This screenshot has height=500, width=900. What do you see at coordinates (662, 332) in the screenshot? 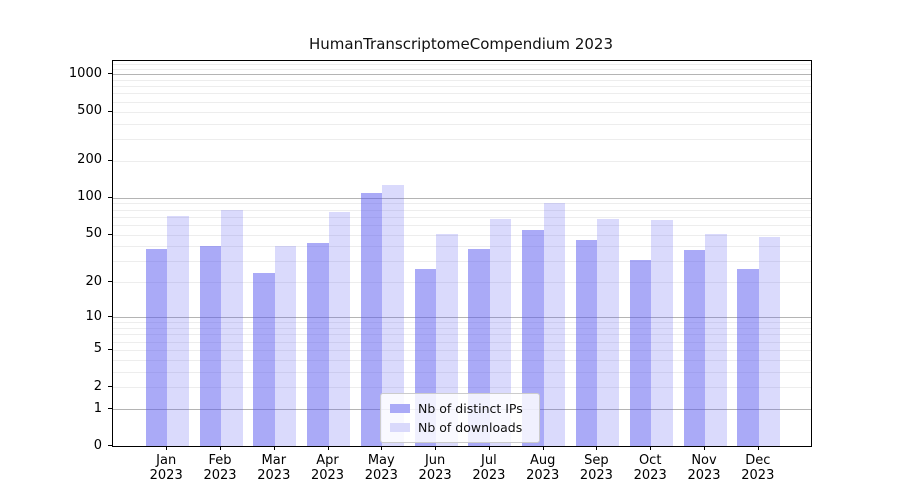
I see `bar-downloads-oct` at bounding box center [662, 332].